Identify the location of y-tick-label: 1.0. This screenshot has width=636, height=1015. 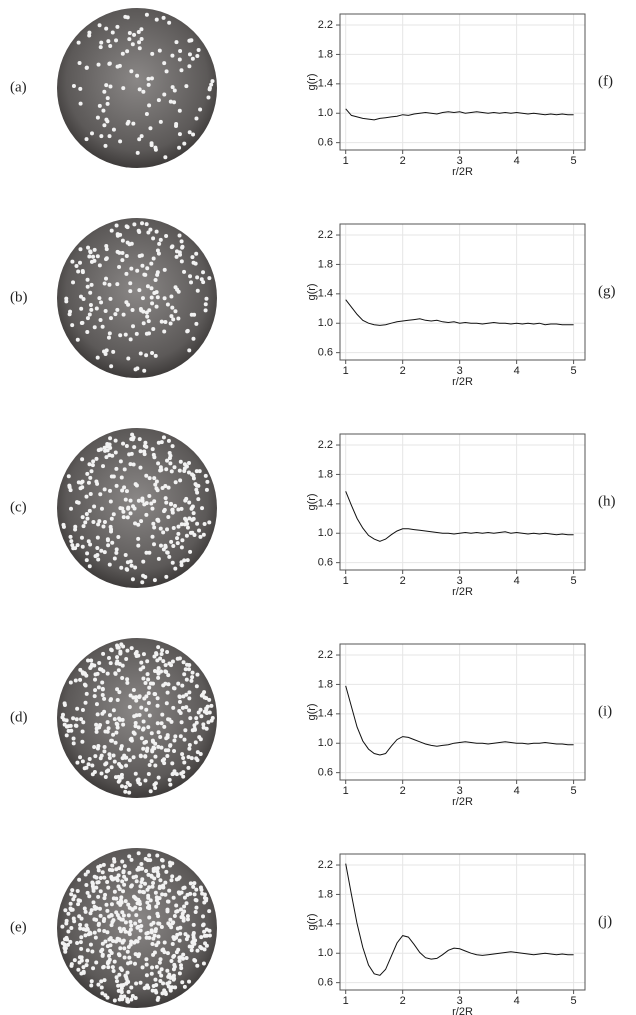
(325, 323).